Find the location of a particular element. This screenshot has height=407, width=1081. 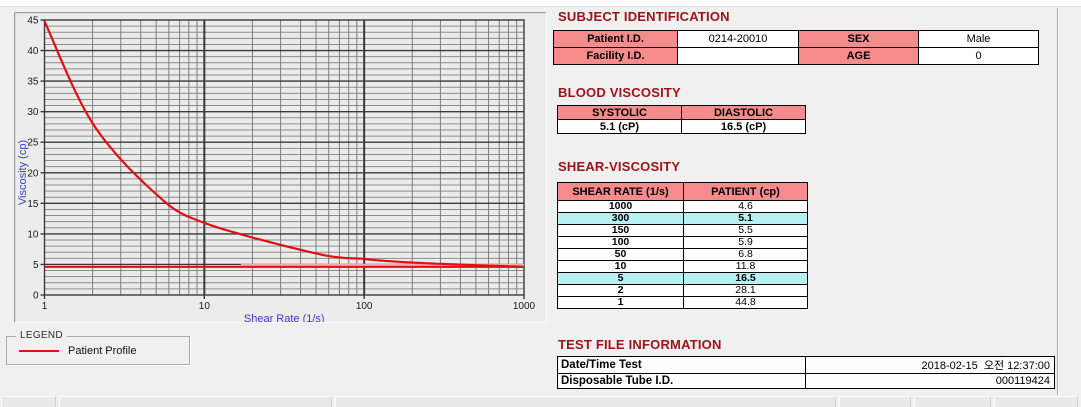

shear-data-row: 1000 4.6 is located at coordinates (682, 206).